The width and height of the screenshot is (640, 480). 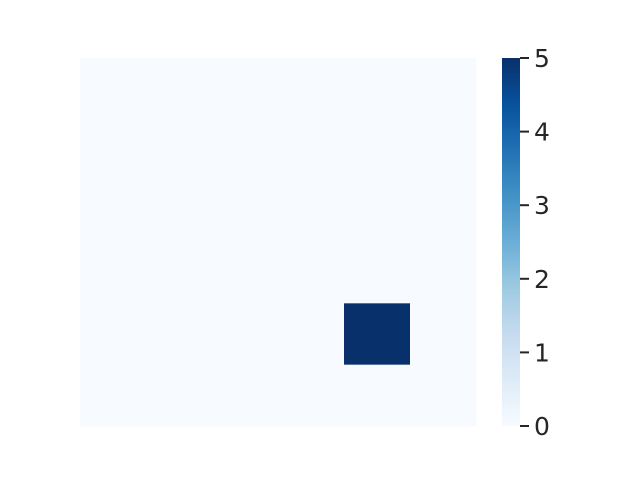 I want to click on heatmap-cell-r1-c1, so click(x=179, y=150).